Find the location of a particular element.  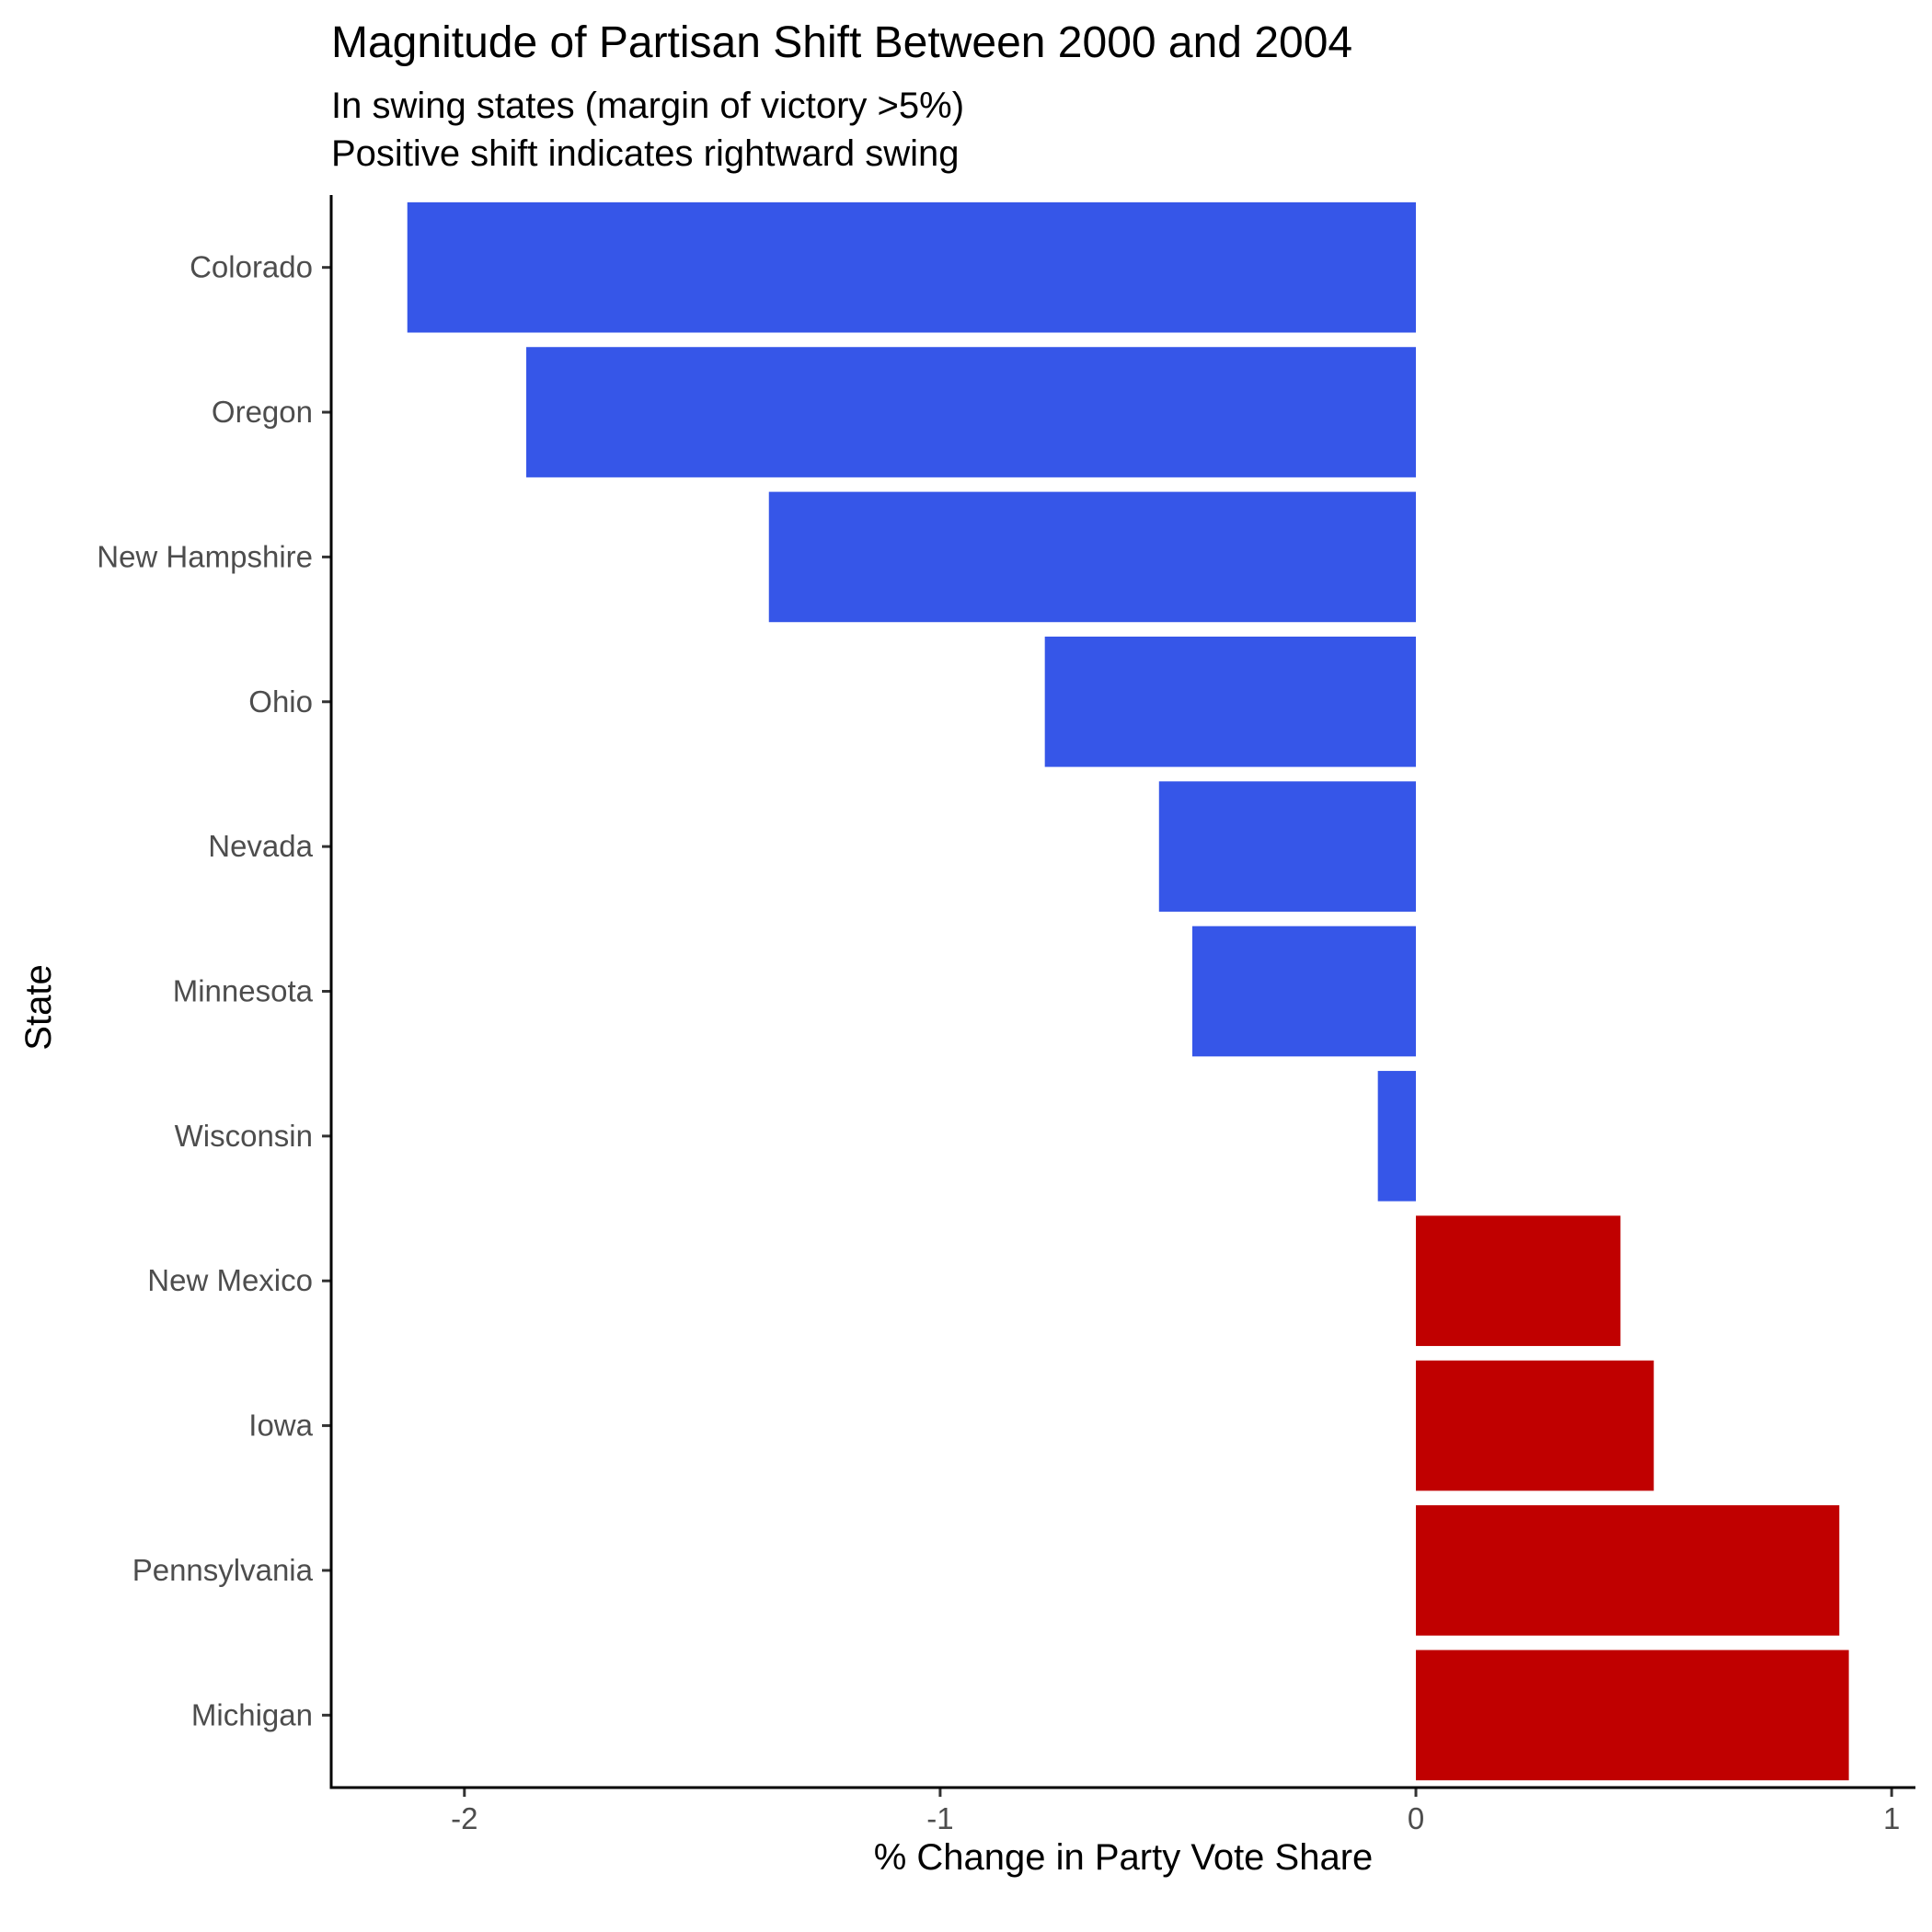

x-axis-title: % Change in Party Vote Share is located at coordinates (1124, 1857).